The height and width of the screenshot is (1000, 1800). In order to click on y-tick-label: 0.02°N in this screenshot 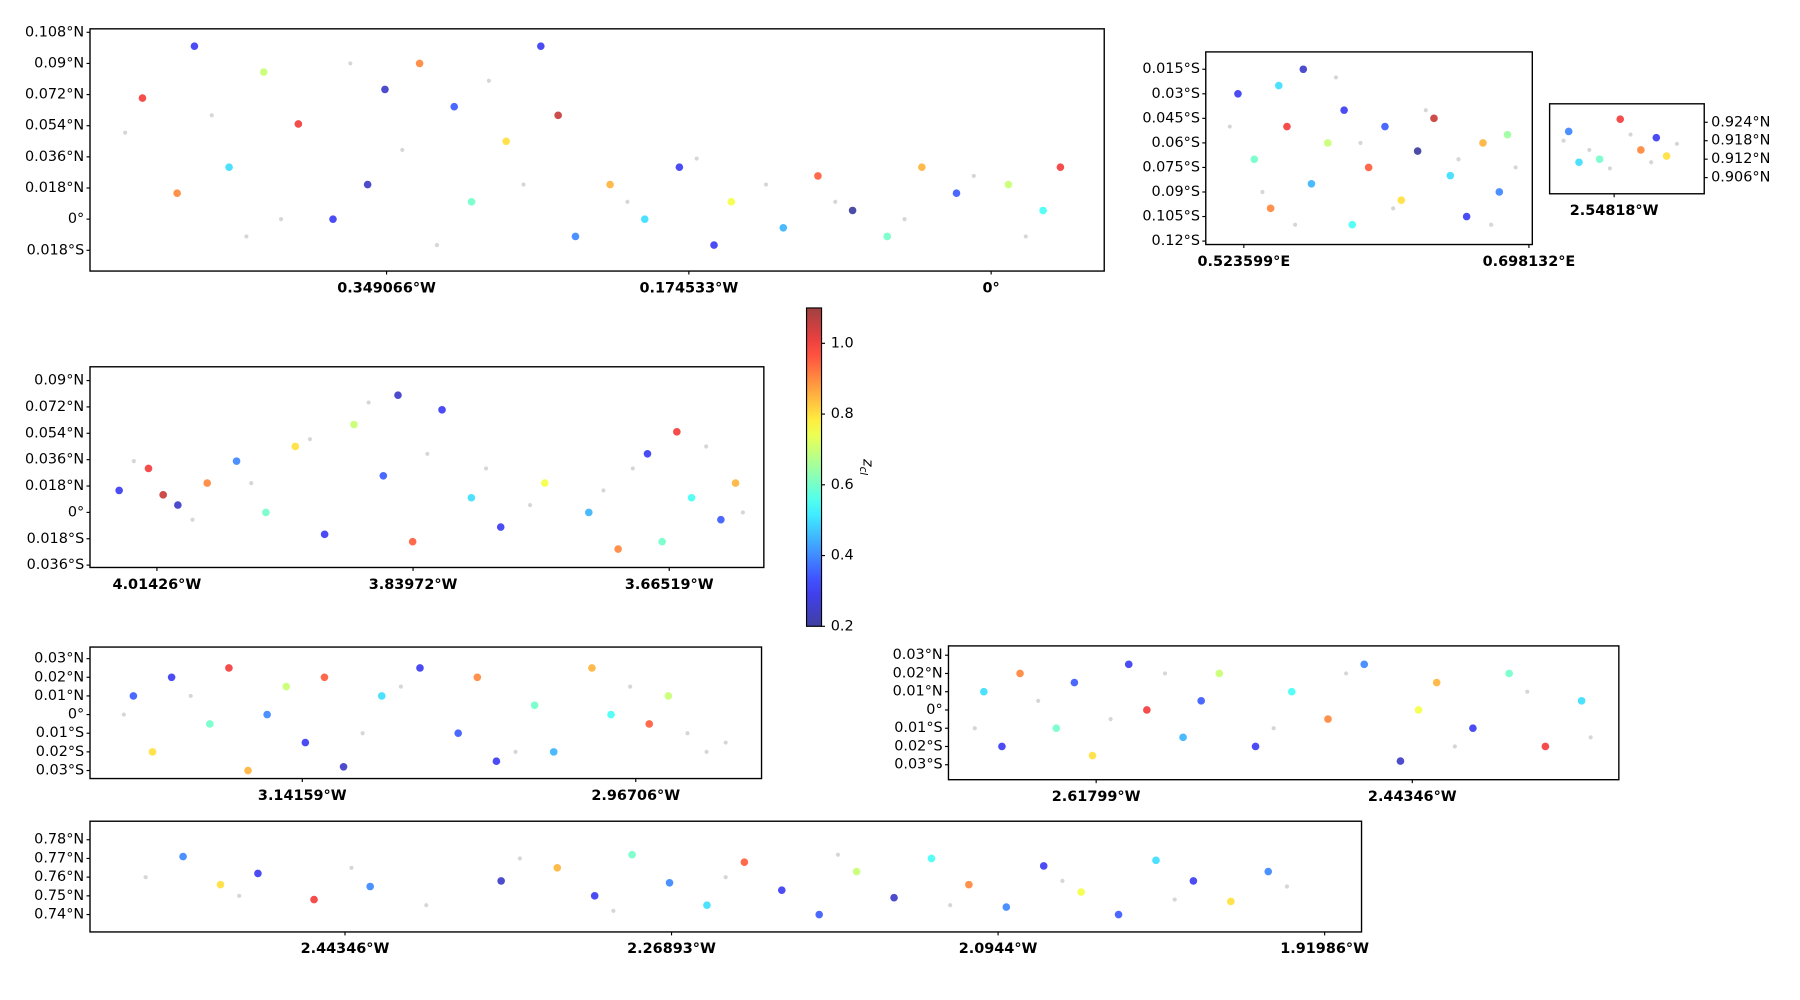, I will do `click(59, 677)`.